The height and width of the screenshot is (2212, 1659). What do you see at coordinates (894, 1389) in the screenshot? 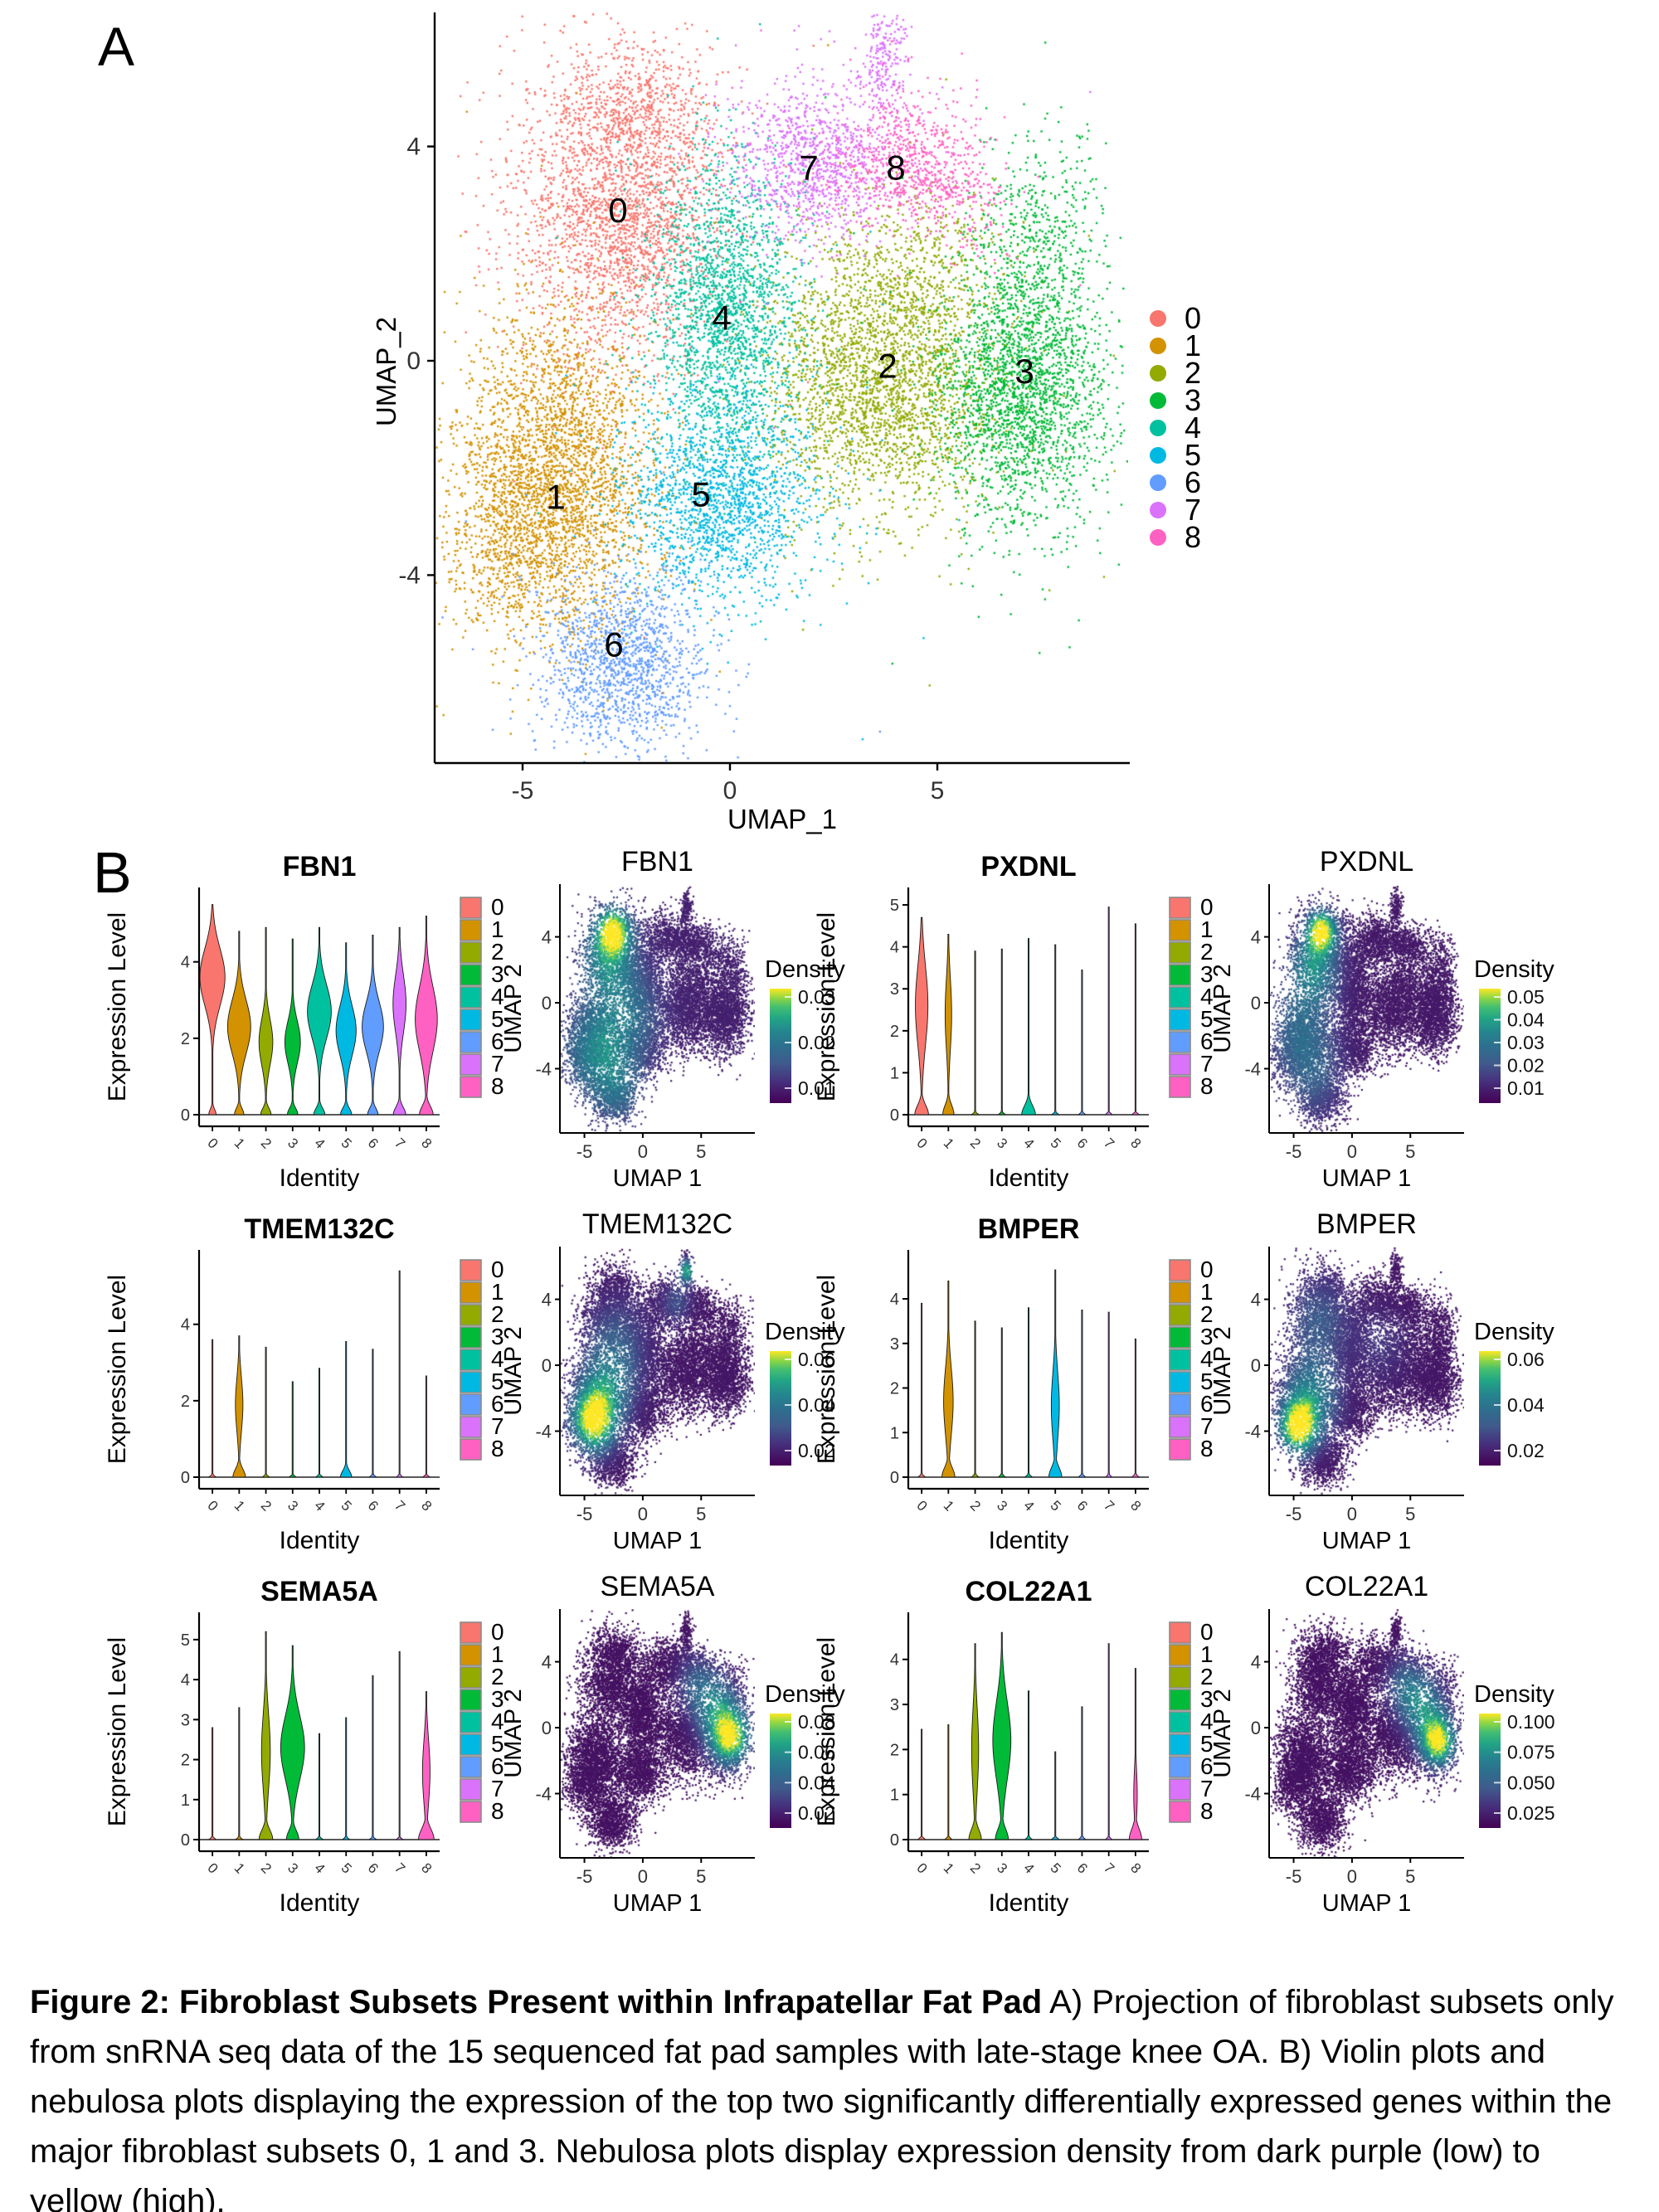
I see `expression-tick-label: 2` at bounding box center [894, 1389].